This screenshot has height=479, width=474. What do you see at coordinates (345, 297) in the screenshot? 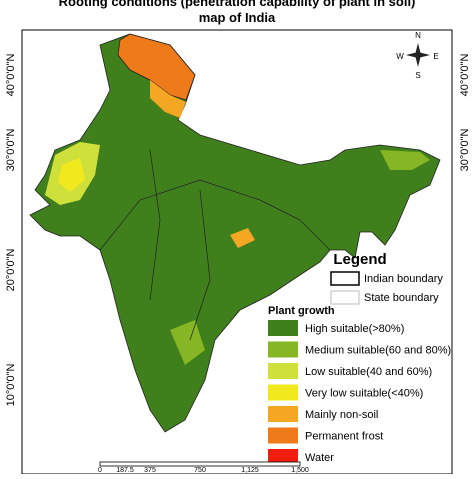
I see `state-boundary-swatch` at bounding box center [345, 297].